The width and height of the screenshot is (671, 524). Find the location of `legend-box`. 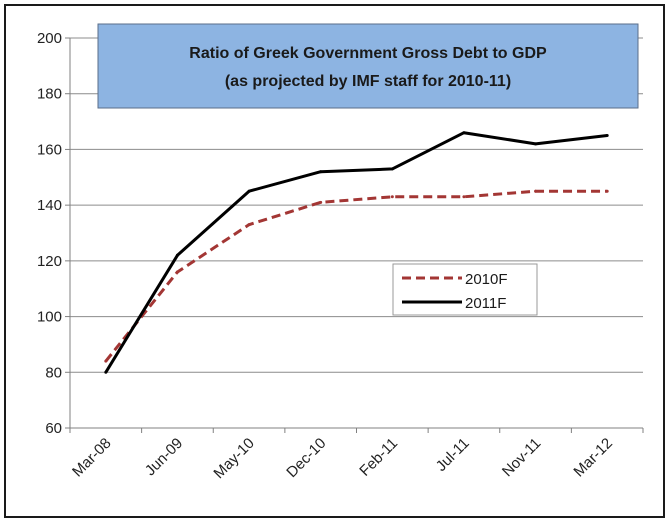

legend-box is located at coordinates (465, 289).